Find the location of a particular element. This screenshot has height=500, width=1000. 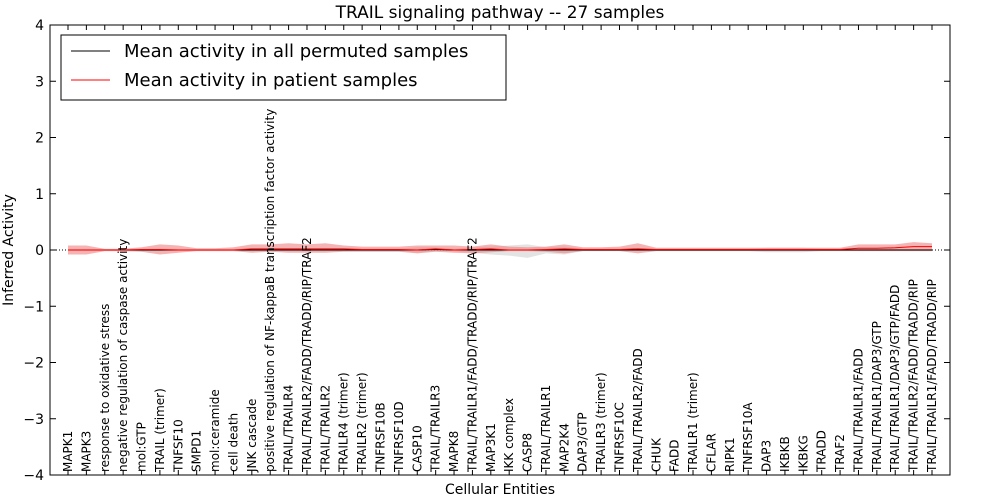

x-tick-label: TRAILR1 (trimer) is located at coordinates (693, 422).